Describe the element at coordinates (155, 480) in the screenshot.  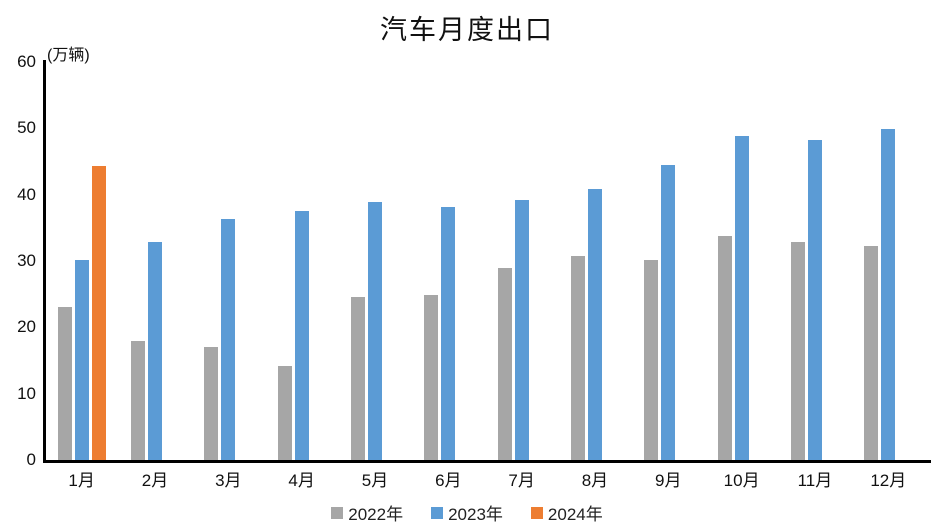
I see `x-tick-label-2月: 2月` at that location.